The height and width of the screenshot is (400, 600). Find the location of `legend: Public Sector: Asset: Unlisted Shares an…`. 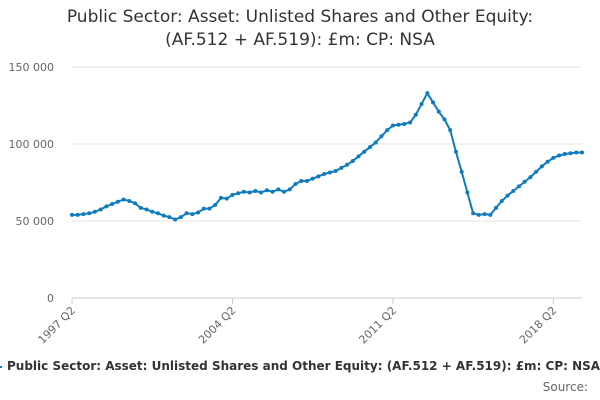

legend: Public Sector: Asset: Unlisted Shares an… is located at coordinates (300, 366).